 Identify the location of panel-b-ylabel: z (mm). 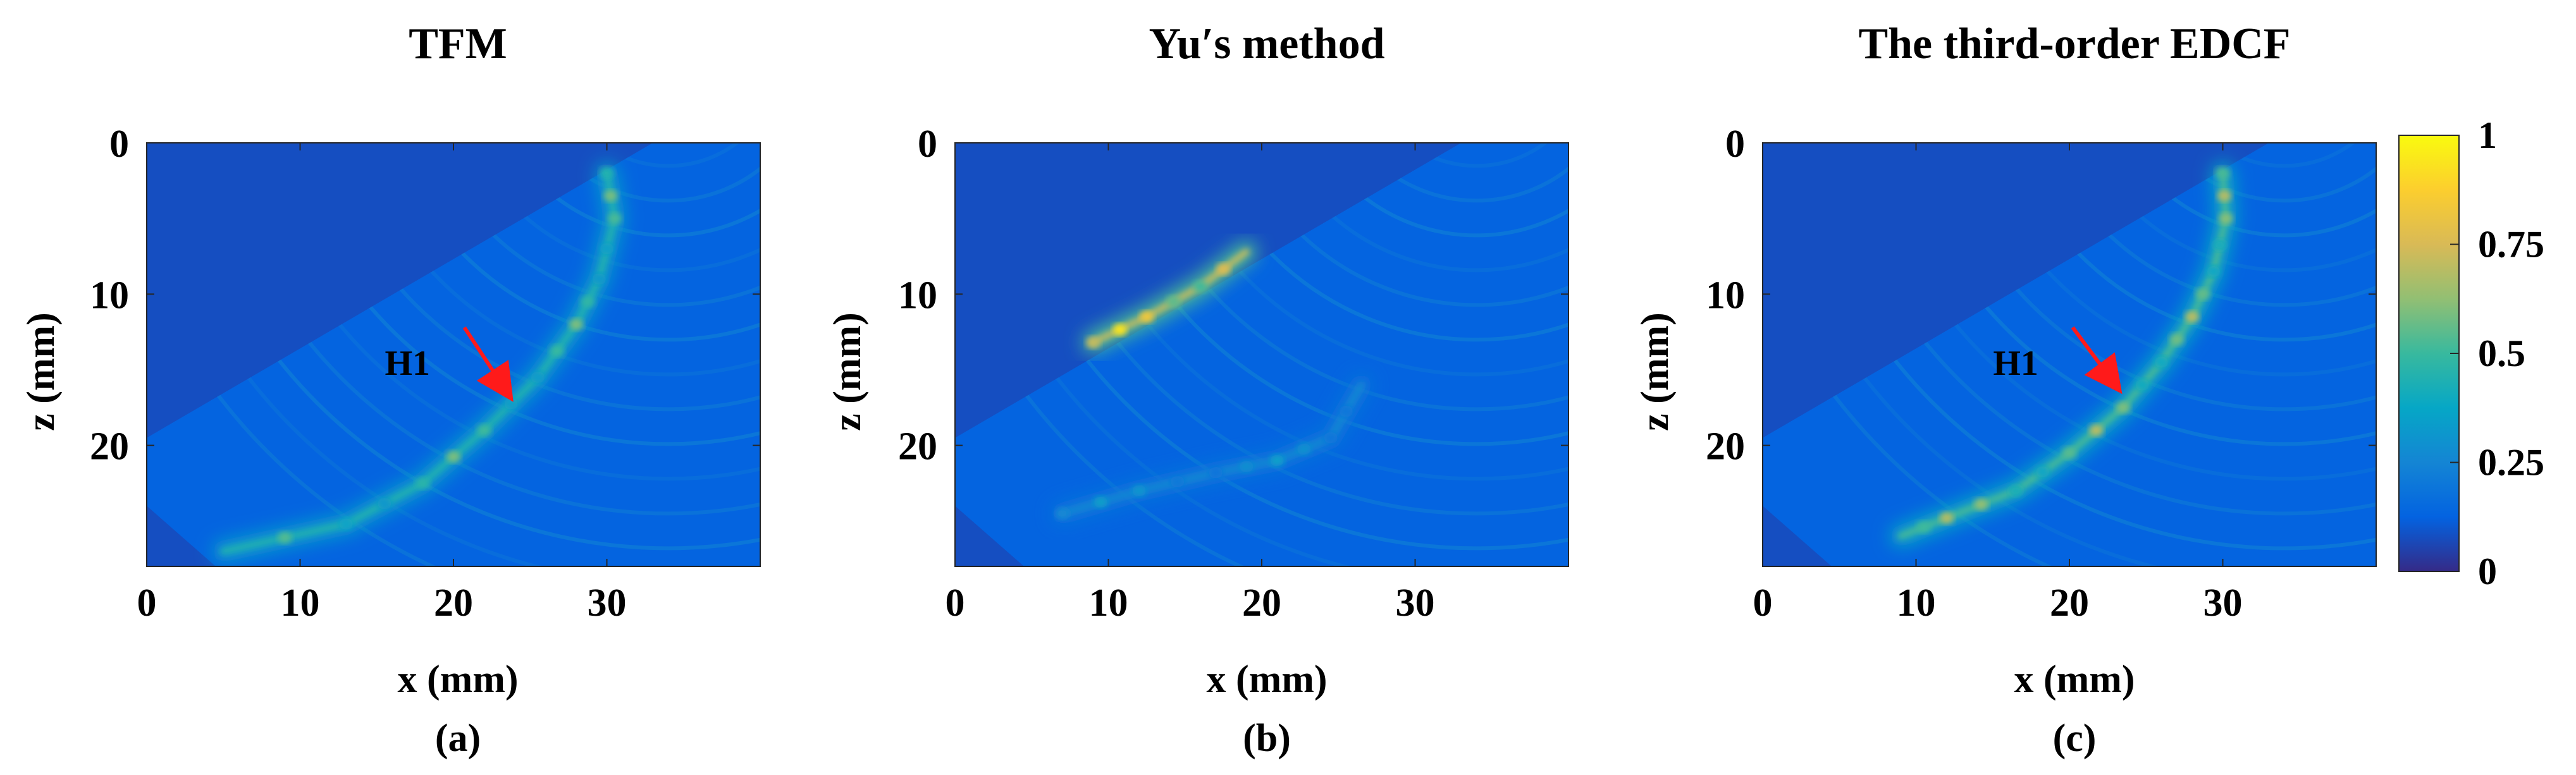
(847, 371).